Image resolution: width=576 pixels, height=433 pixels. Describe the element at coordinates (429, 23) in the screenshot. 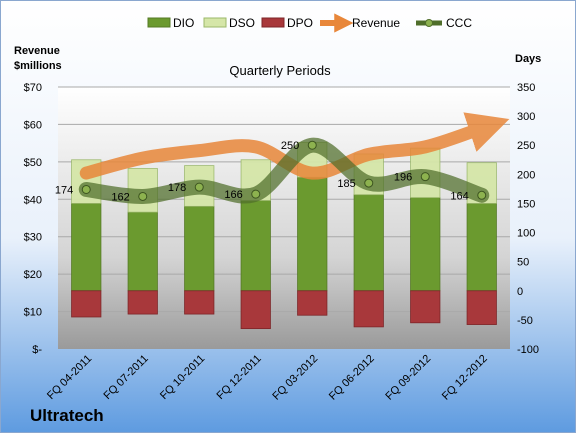

I see `legend-marker-ccc` at that location.